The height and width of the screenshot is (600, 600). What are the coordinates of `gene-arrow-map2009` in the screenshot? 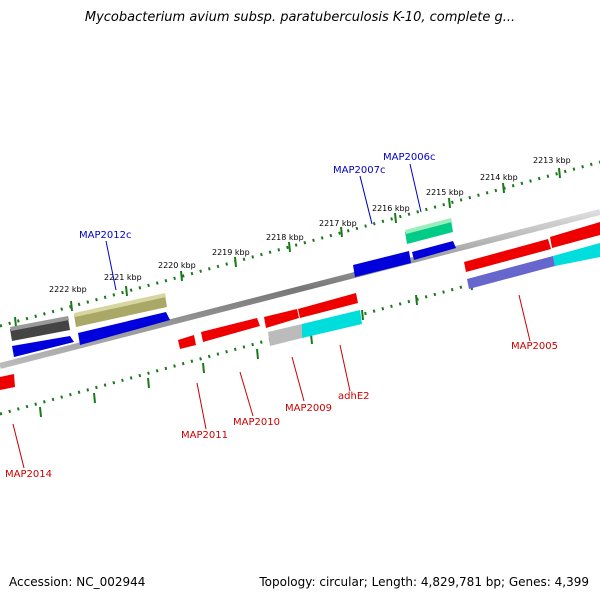 It's located at (281, 318).